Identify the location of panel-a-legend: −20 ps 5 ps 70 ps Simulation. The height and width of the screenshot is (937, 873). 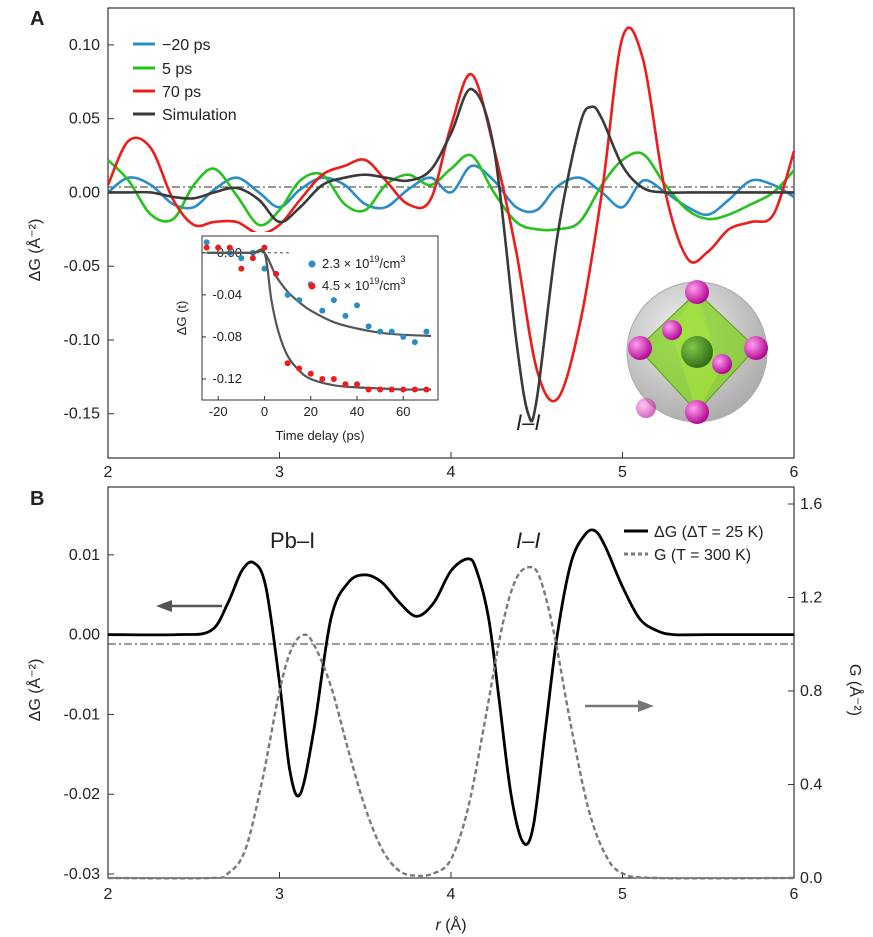
(185, 80).